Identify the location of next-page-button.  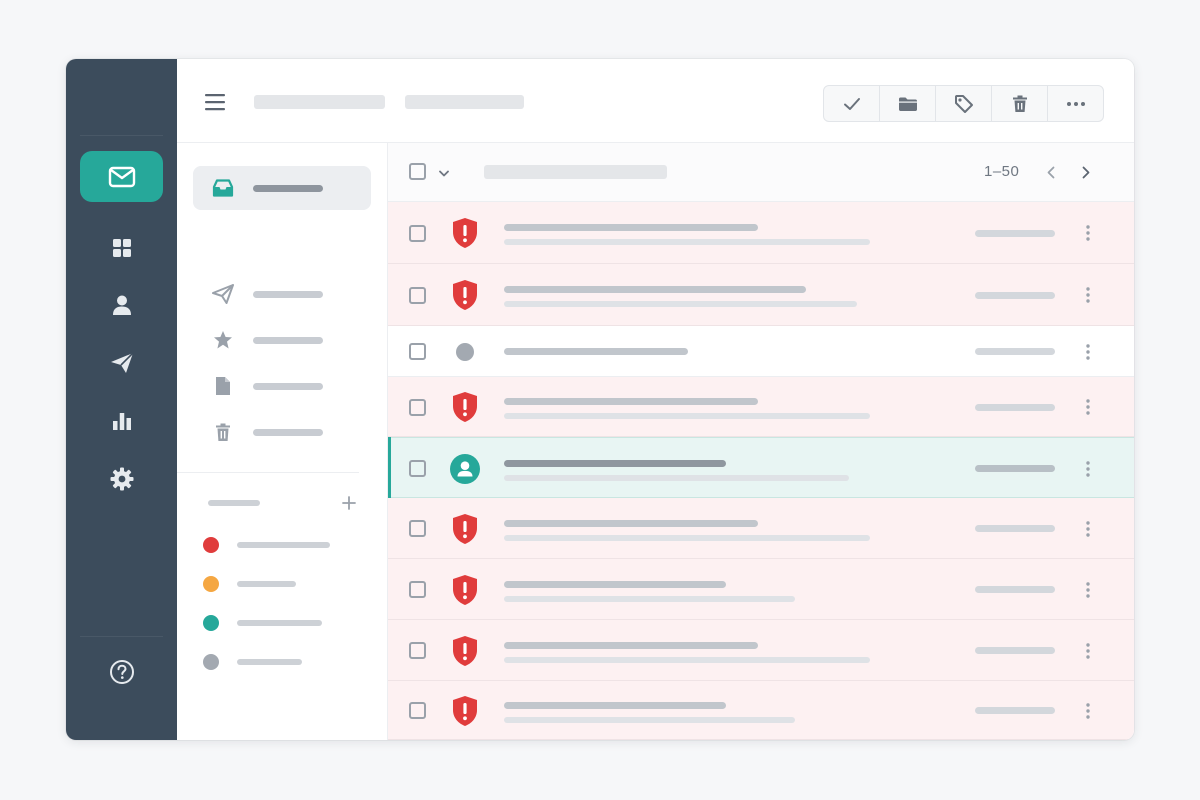
(1086, 172).